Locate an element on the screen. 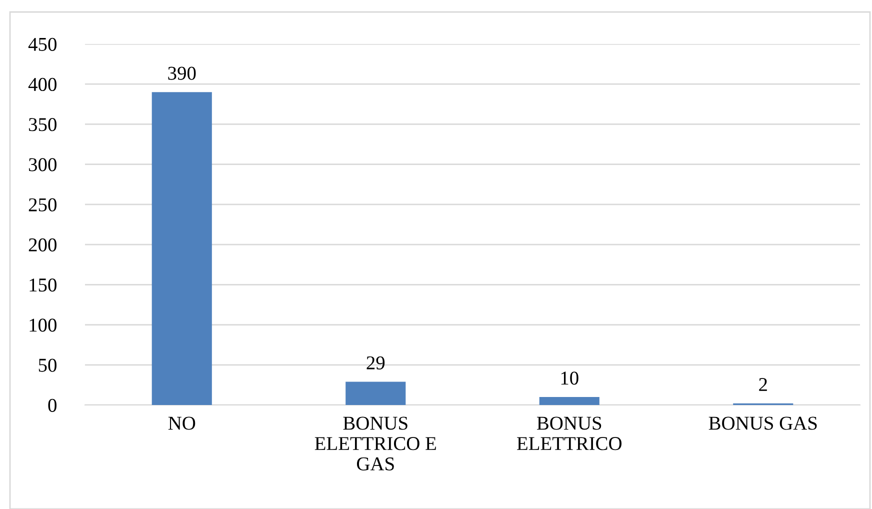  y-tick-label: 250 is located at coordinates (42, 205).